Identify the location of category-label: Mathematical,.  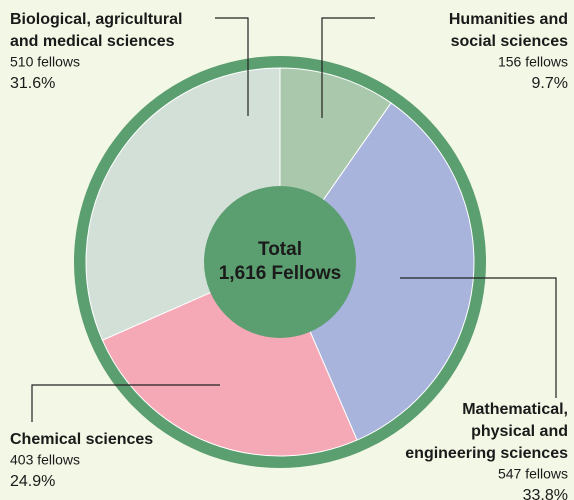
(515, 409).